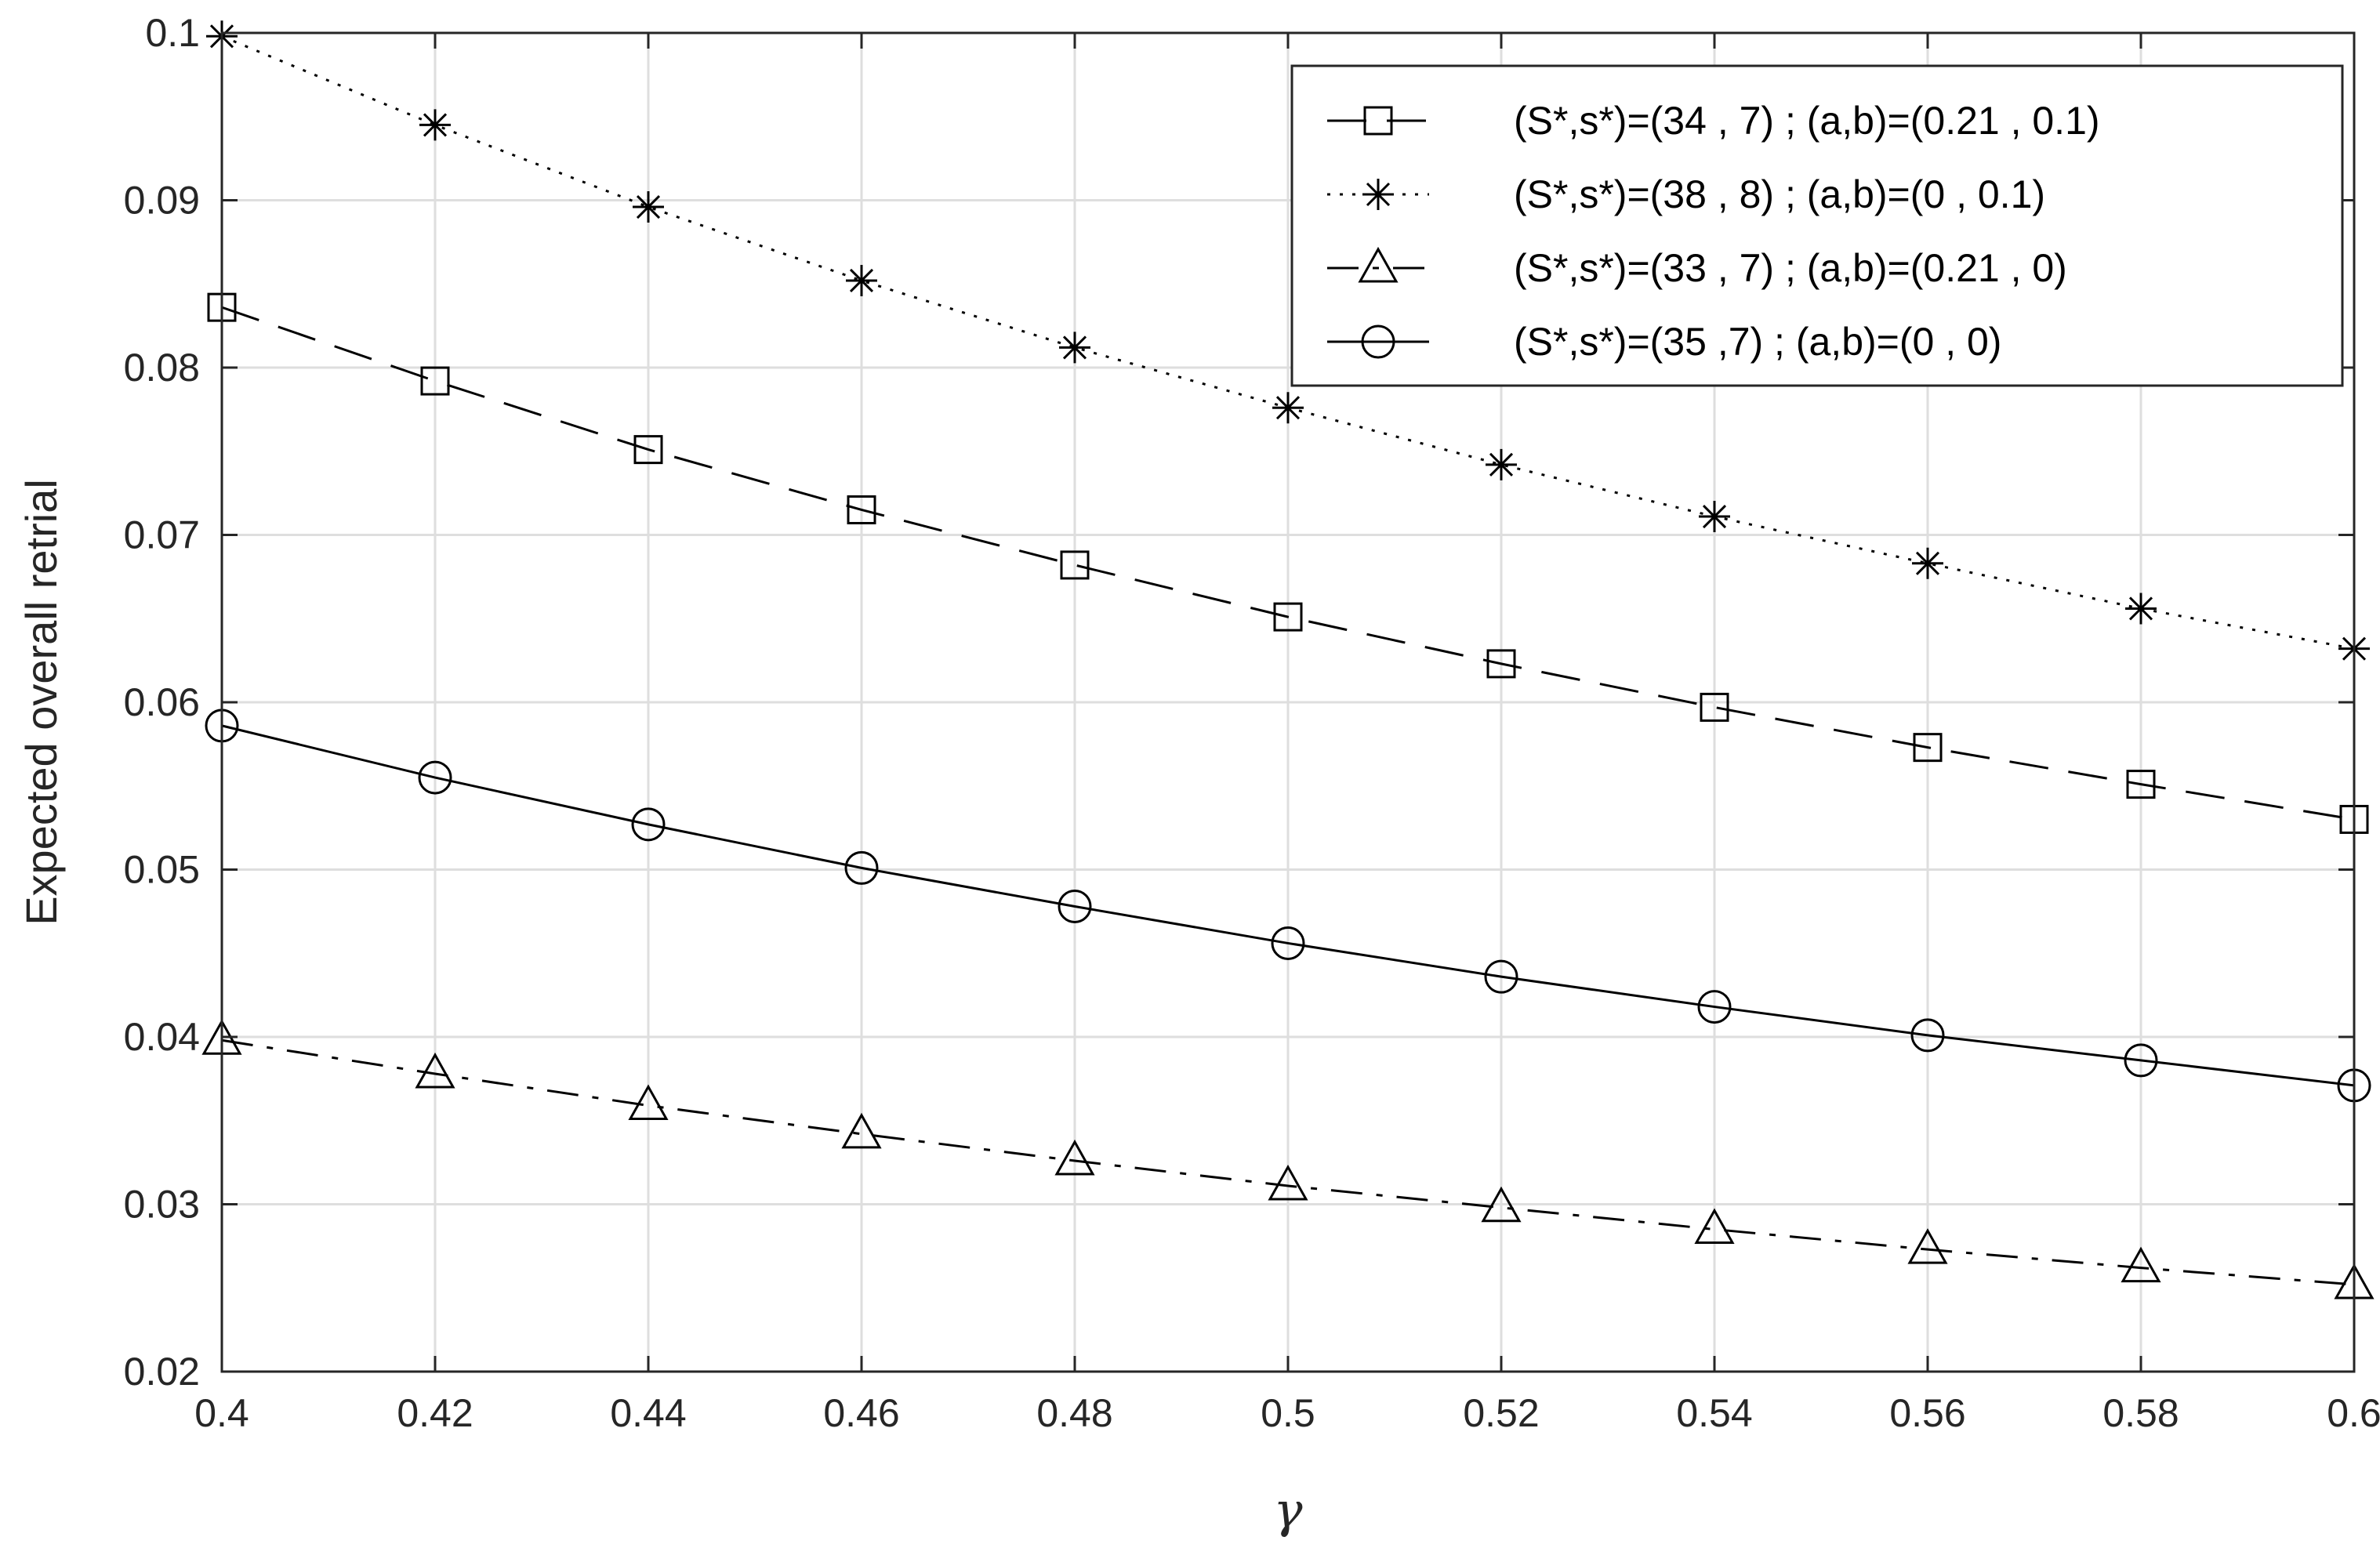  What do you see at coordinates (162, 535) in the screenshot?
I see `y-tick-label: 0.07` at bounding box center [162, 535].